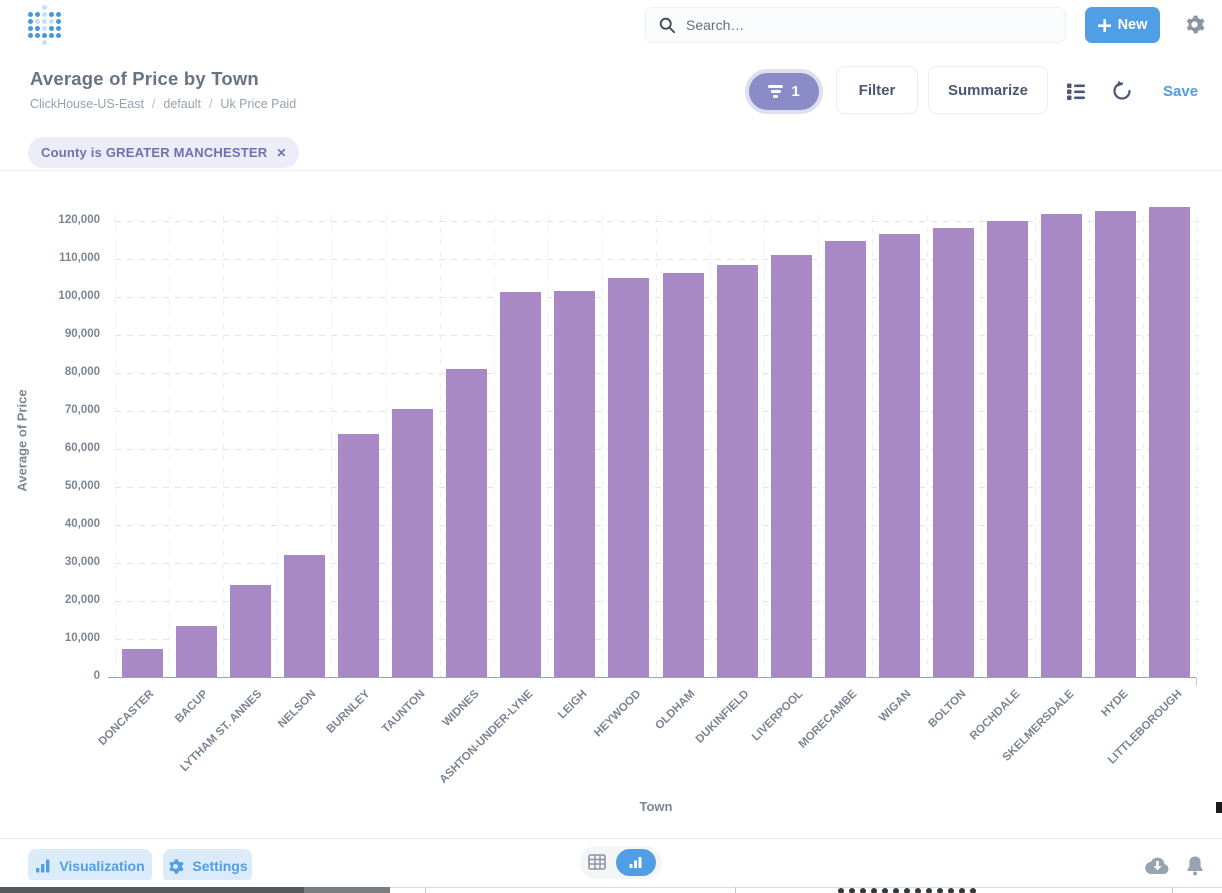 The image size is (1222, 893). Describe the element at coordinates (176, 866) in the screenshot. I see `gear-icon` at that location.